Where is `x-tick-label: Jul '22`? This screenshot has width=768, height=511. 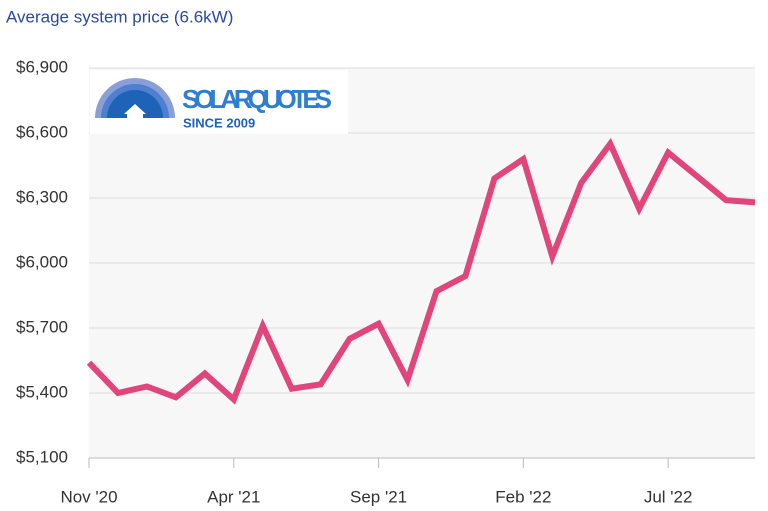
x-tick-label: Jul '22 is located at coordinates (668, 496).